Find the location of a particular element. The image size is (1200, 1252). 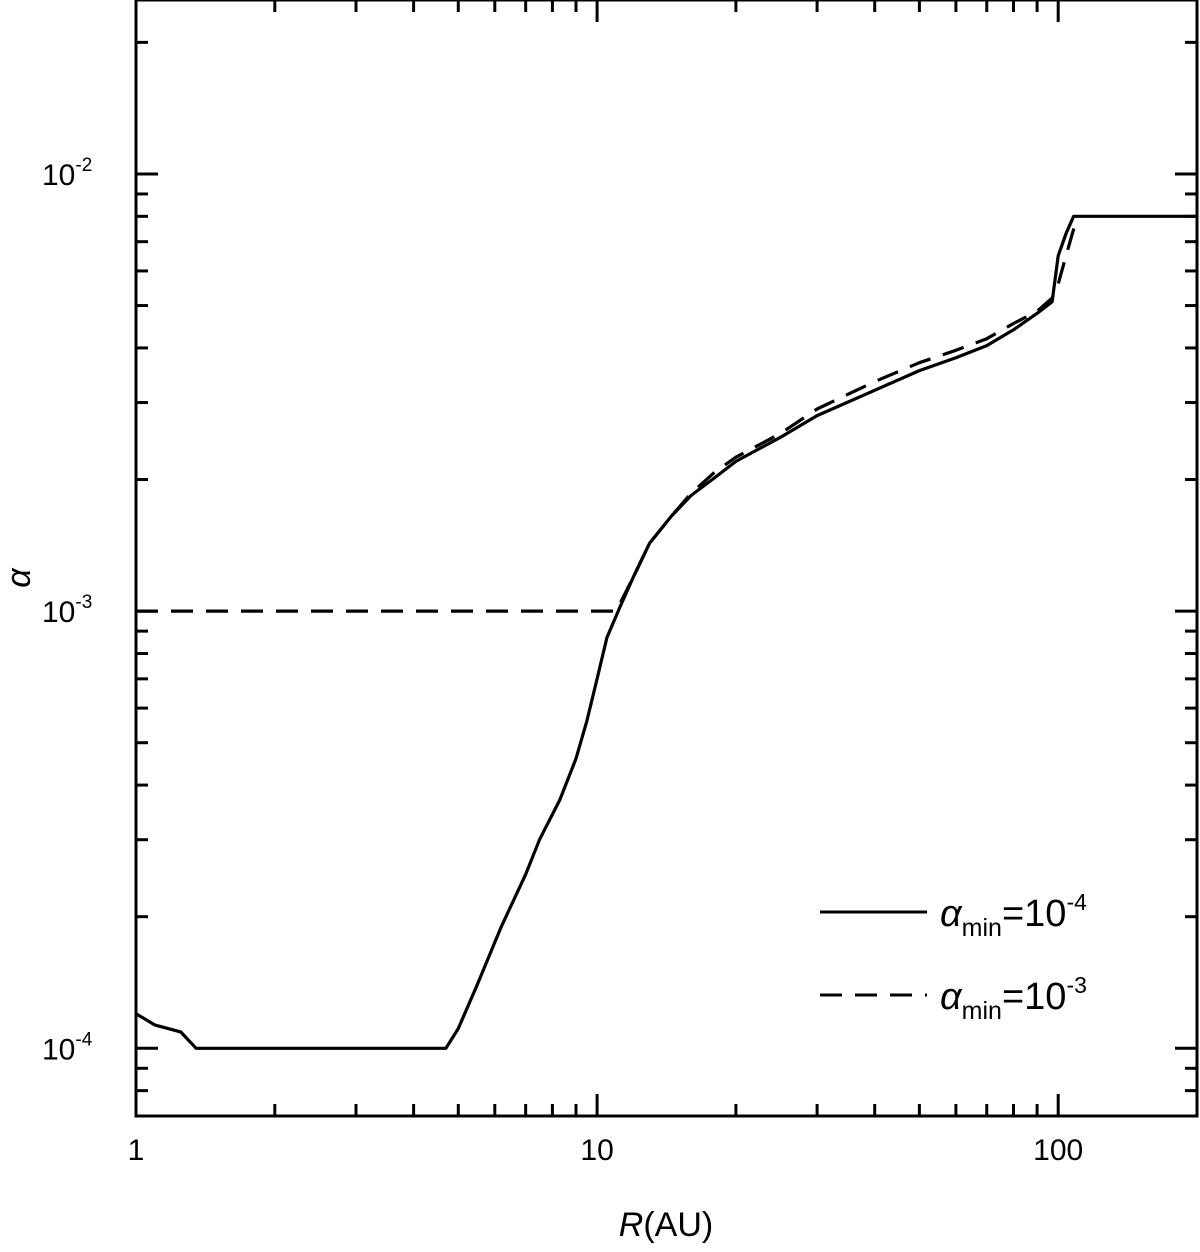

x-axis-title-symbol: R is located at coordinates (631, 1225).